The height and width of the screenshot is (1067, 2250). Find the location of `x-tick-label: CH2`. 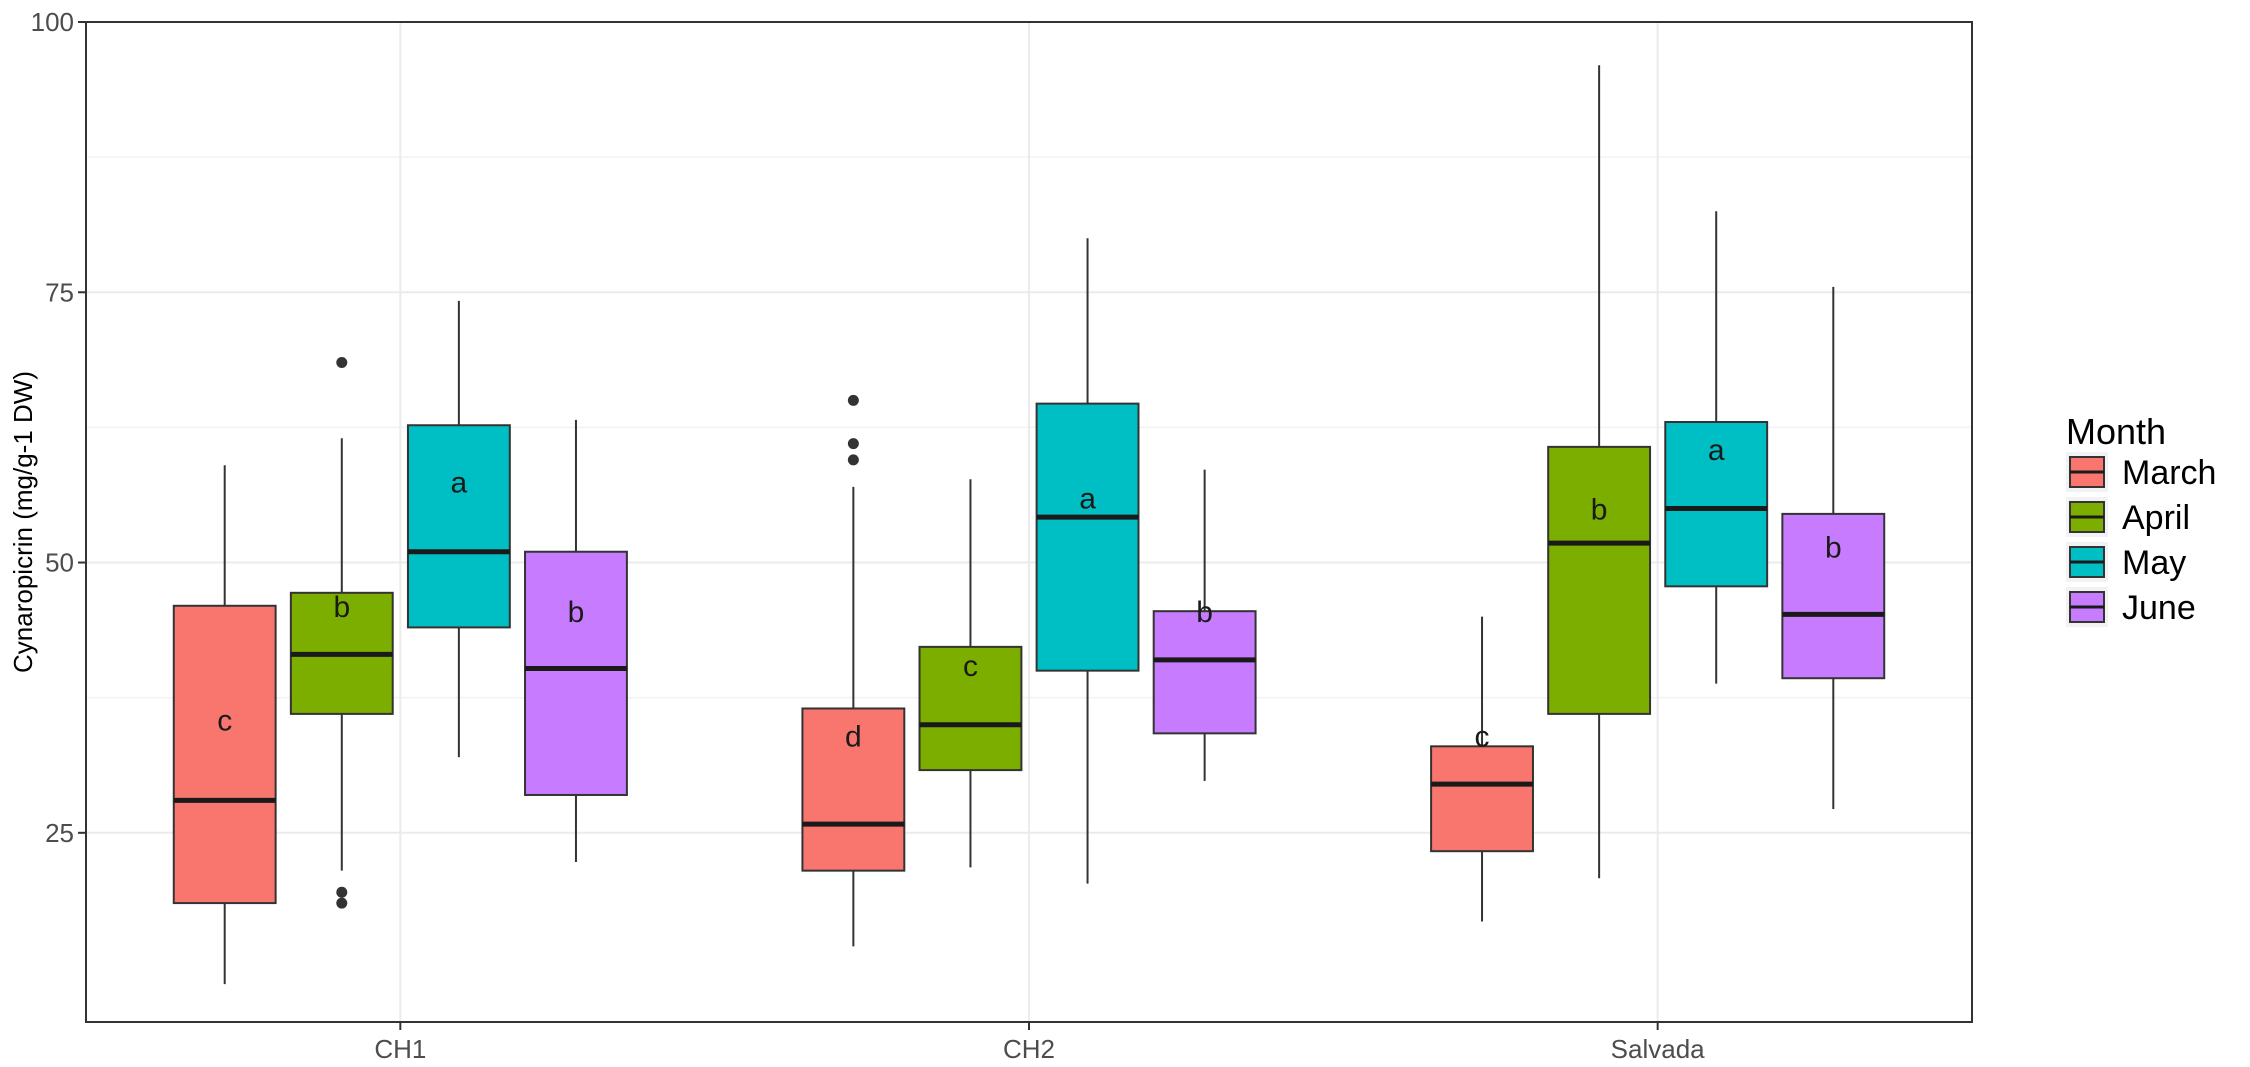

x-tick-label: CH2 is located at coordinates (1029, 1049).